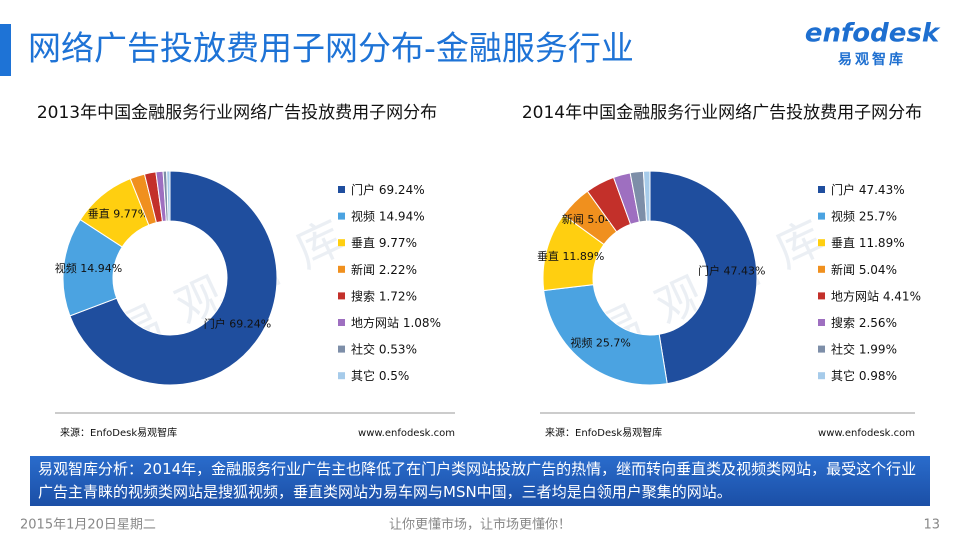 This screenshot has height=544, width=960. What do you see at coordinates (331, 48) in the screenshot?
I see `slide-title: 网络广告投放费用子网分布-金融服务行业` at bounding box center [331, 48].